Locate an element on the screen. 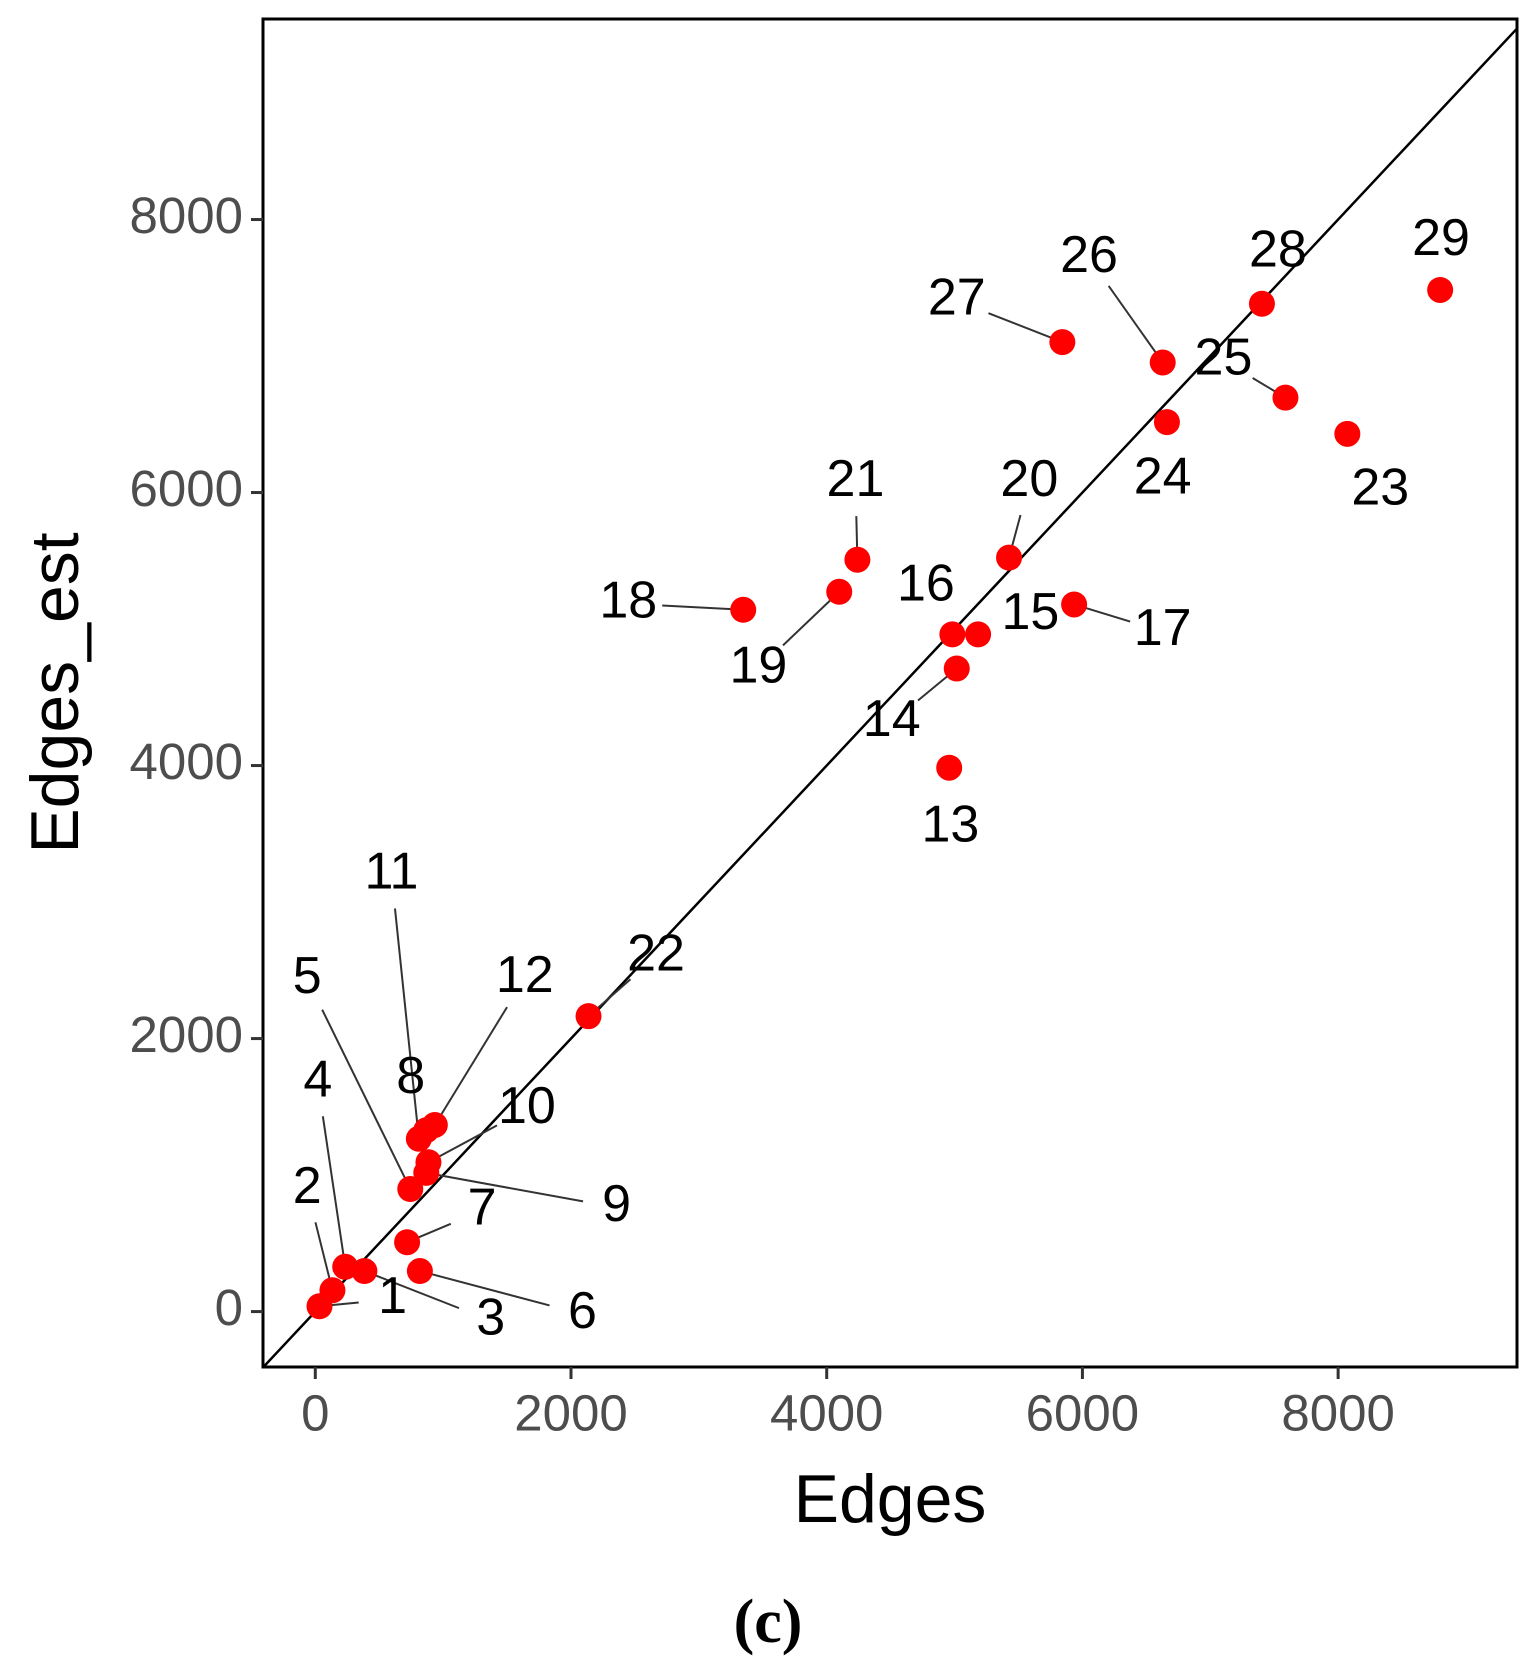  point-label: 6 is located at coordinates (582, 1311).